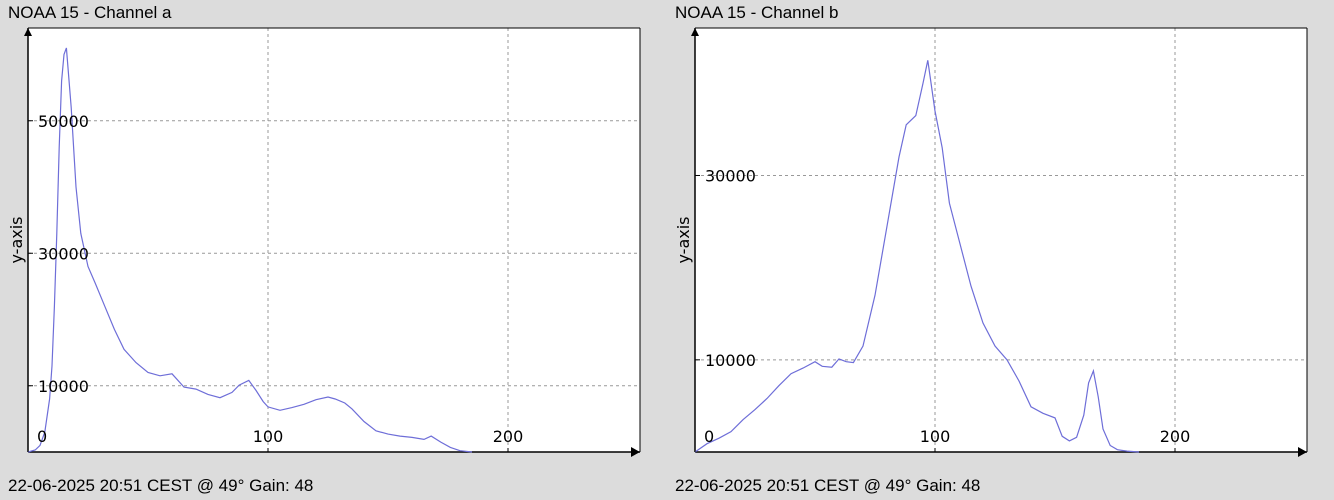 This screenshot has height=500, width=1334. I want to click on y-tick-label: 50000, so click(63, 121).